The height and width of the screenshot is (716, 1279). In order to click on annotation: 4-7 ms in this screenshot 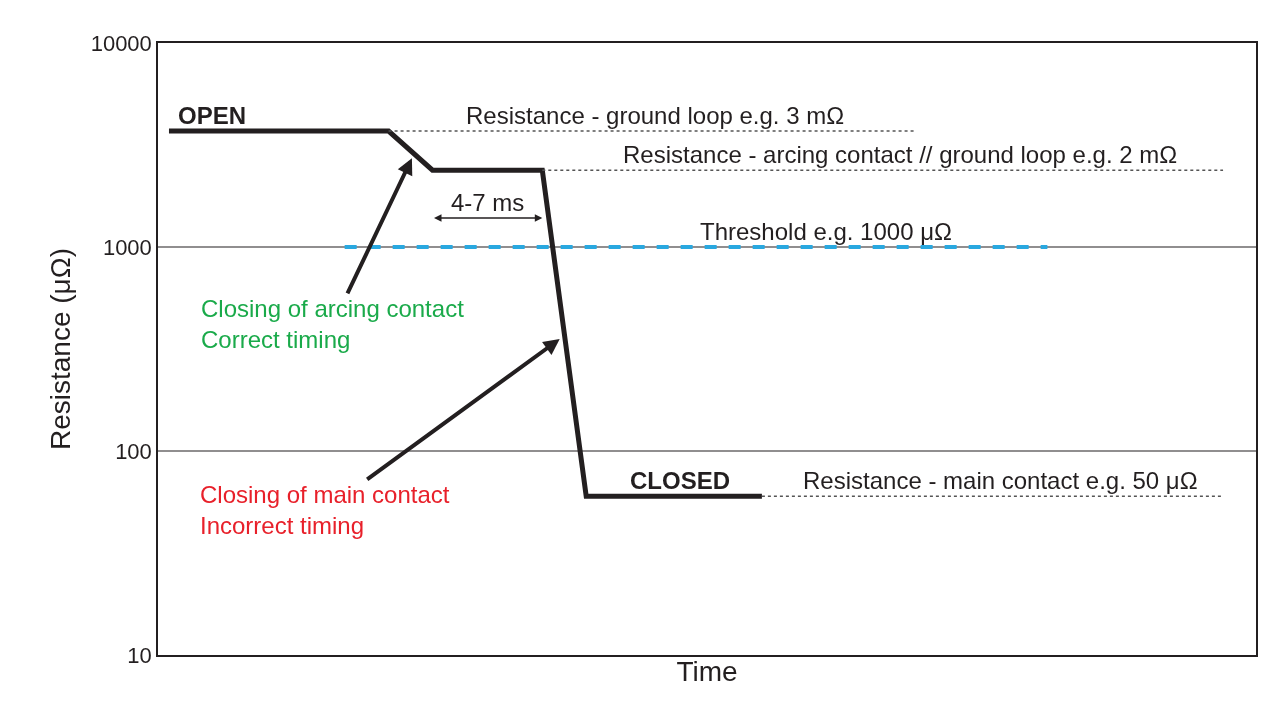, I will do `click(488, 202)`.